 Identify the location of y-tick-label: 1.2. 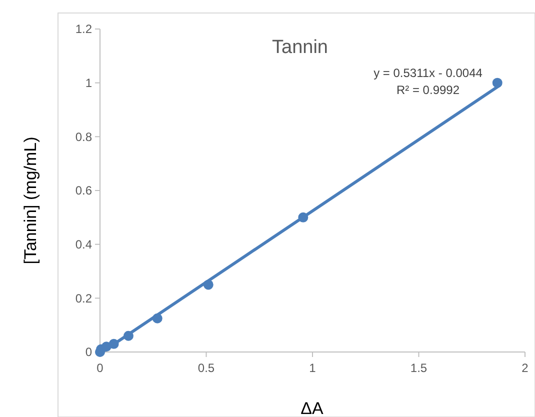
(83, 29).